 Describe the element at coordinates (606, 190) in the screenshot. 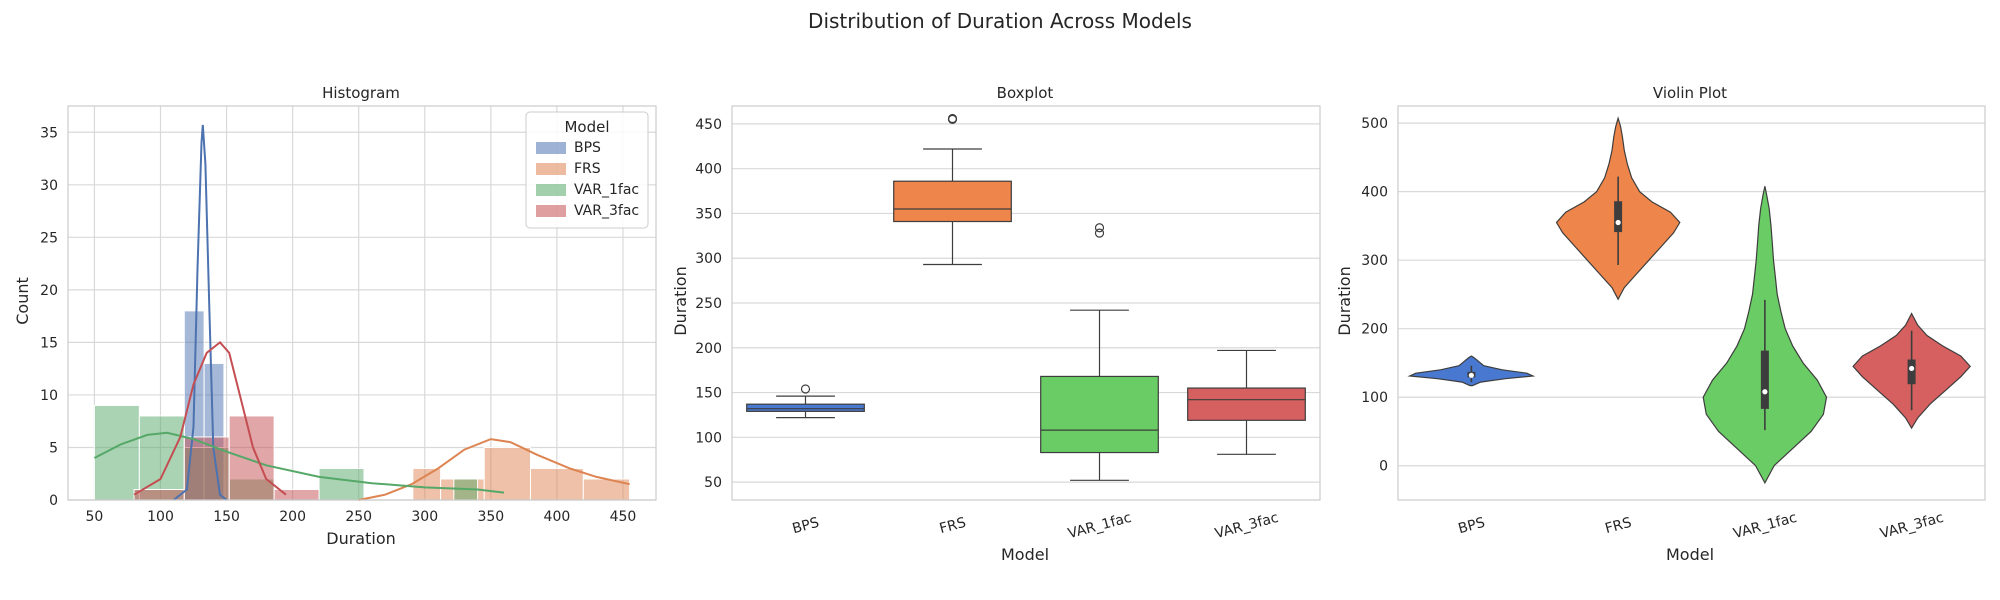

I see `legend-label: VAR_1fac` at that location.